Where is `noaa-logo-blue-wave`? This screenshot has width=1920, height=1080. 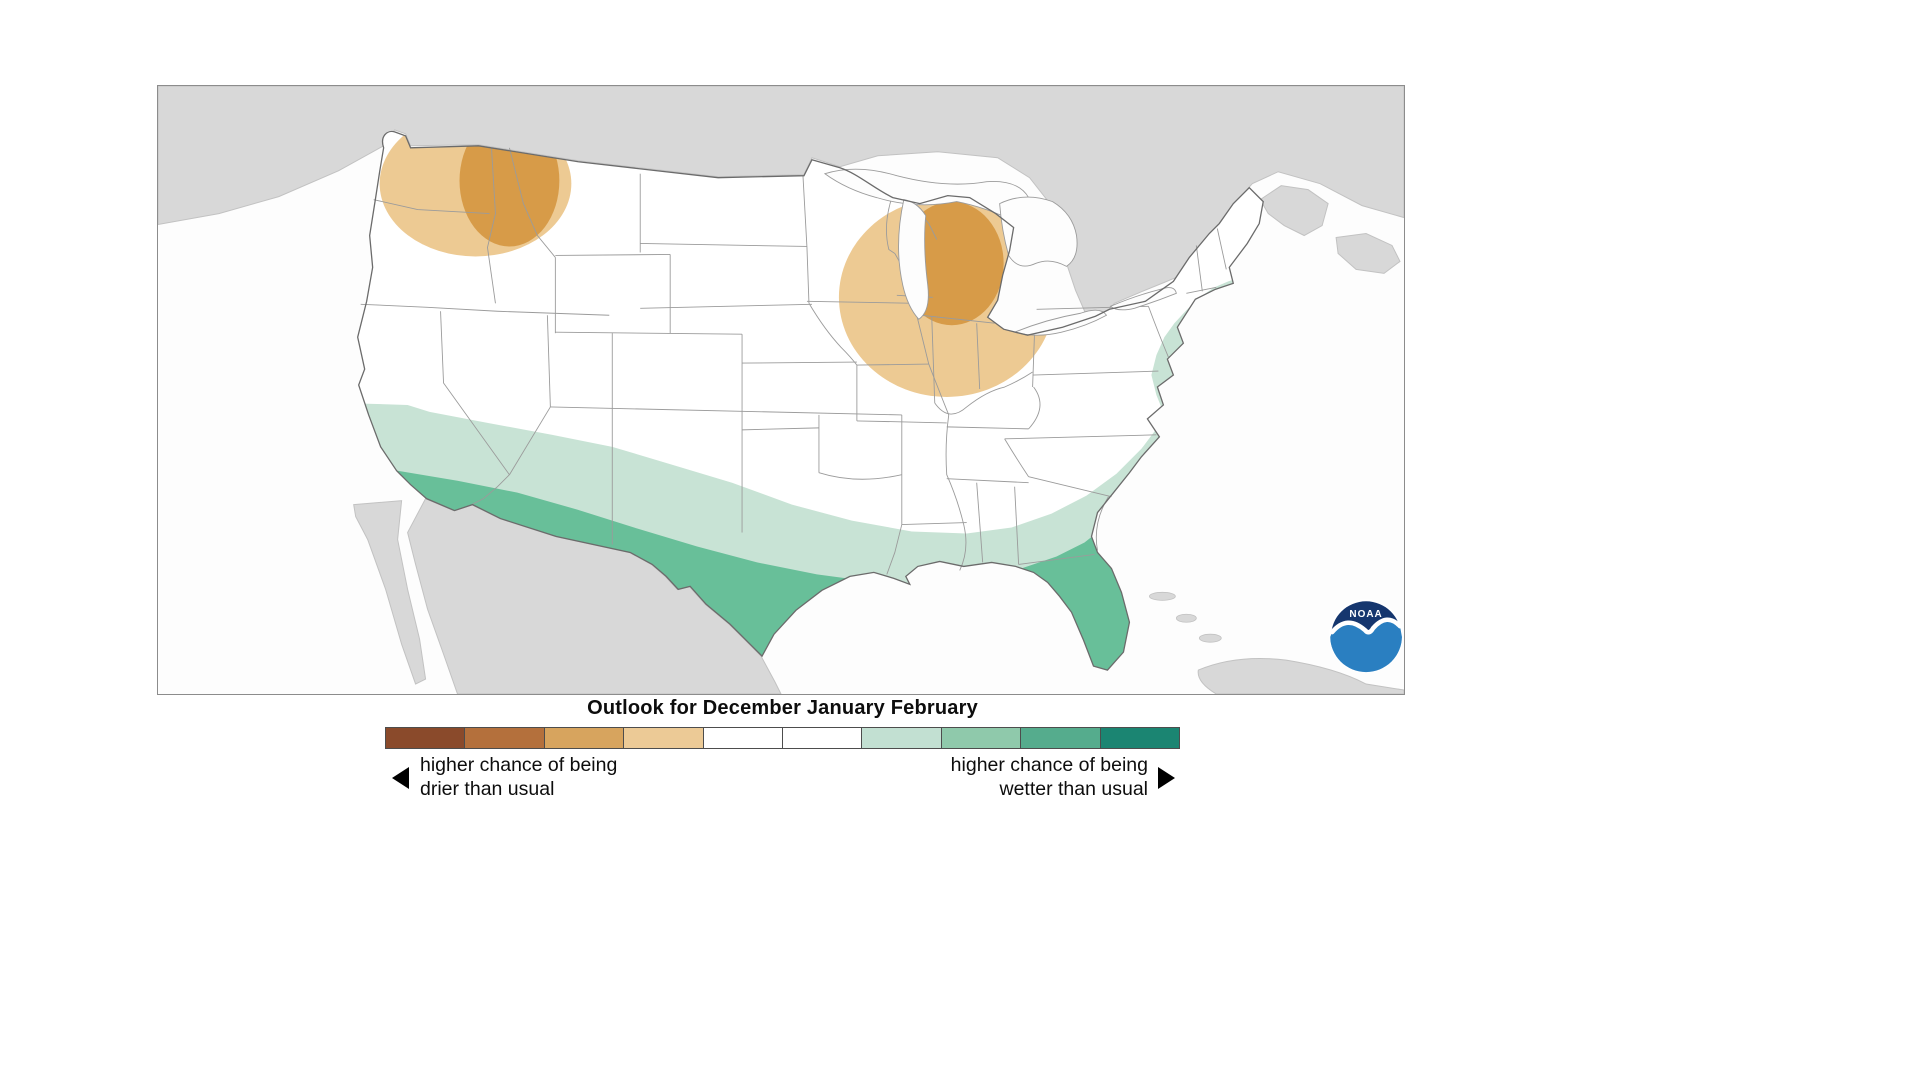
noaa-logo-blue-wave is located at coordinates (1366, 646).